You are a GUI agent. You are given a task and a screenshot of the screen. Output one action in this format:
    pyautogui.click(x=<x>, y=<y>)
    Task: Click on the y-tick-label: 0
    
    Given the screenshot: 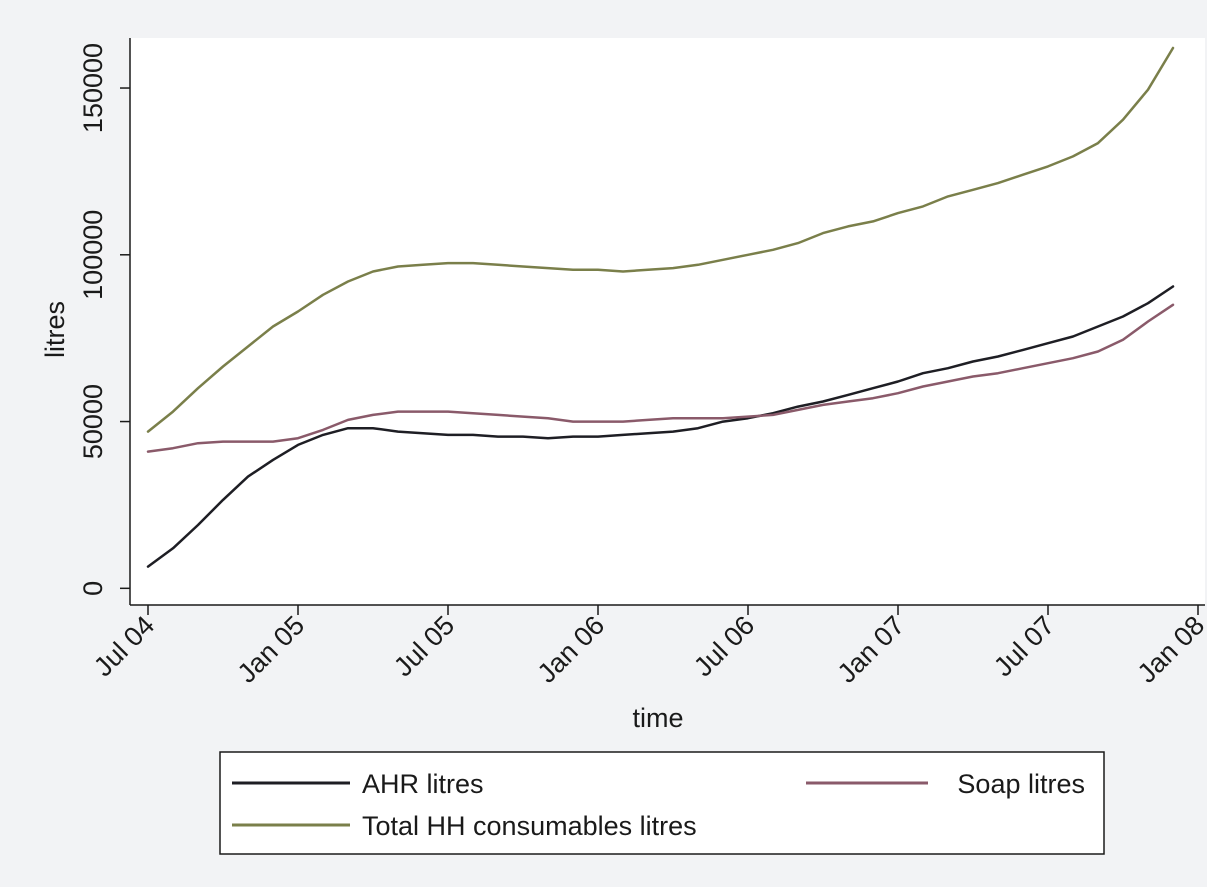 What is the action you would take?
    pyautogui.click(x=93, y=588)
    